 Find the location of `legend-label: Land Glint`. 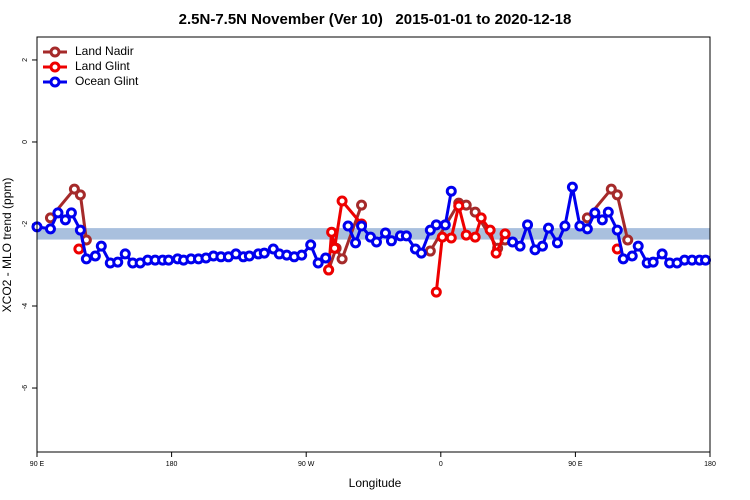

legend-label: Land Glint is located at coordinates (102, 66).